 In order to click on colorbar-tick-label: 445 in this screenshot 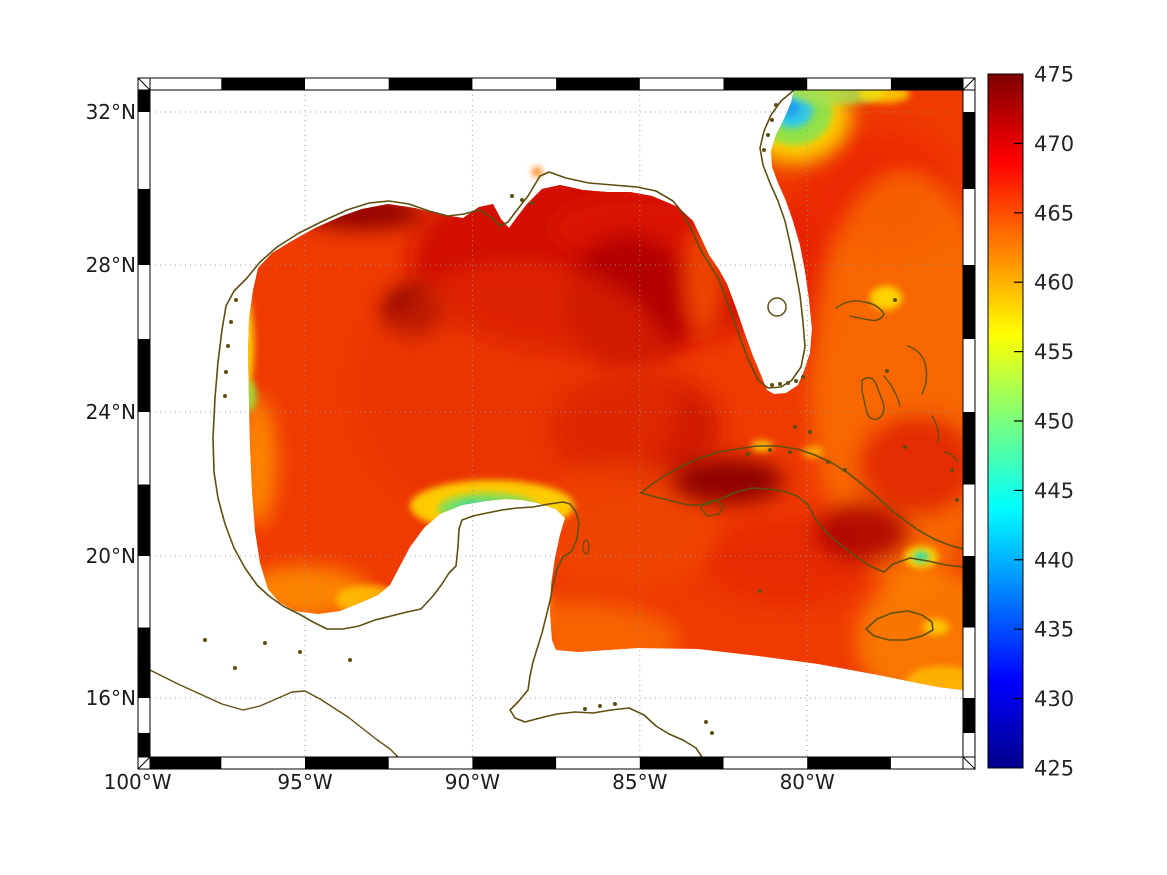, I will do `click(1054, 491)`.